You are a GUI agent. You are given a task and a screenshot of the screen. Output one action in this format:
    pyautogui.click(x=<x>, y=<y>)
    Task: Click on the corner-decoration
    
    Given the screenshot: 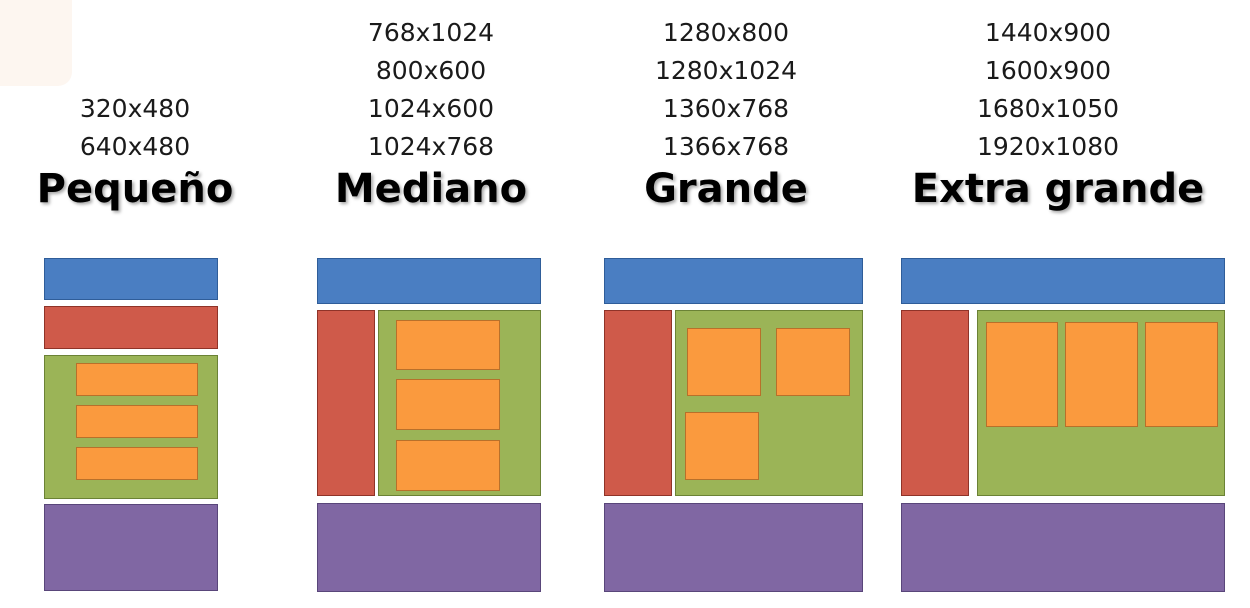 What is the action you would take?
    pyautogui.click(x=36, y=43)
    